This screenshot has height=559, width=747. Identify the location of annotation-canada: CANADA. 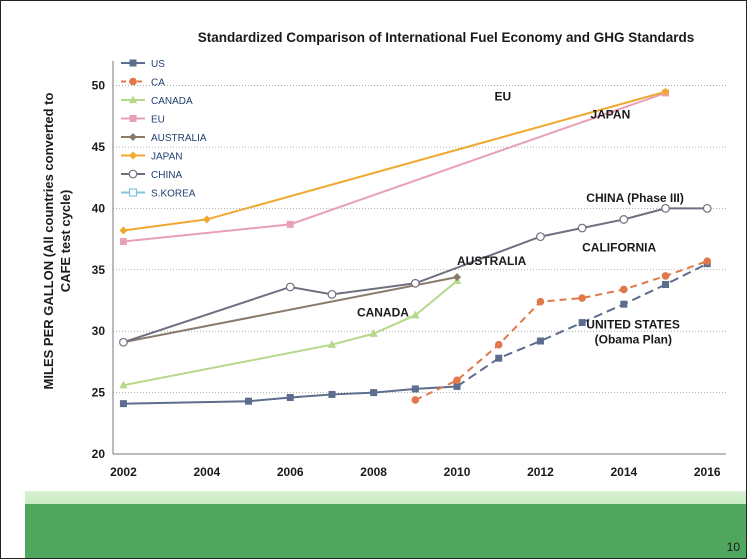
(383, 312).